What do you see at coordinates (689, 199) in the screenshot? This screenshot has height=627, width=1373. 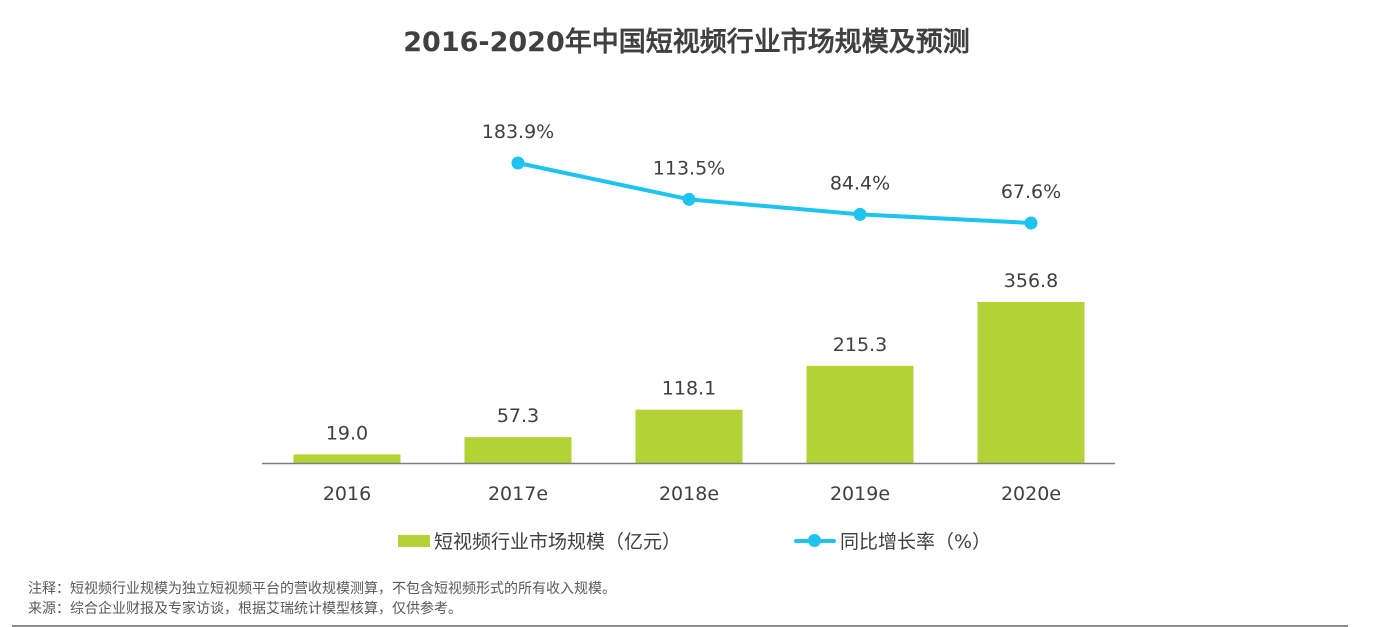 I see `line-point-2018e` at bounding box center [689, 199].